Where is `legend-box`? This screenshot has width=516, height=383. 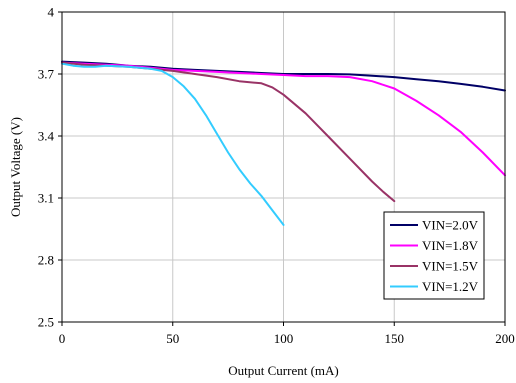 legend-box is located at coordinates (434, 255).